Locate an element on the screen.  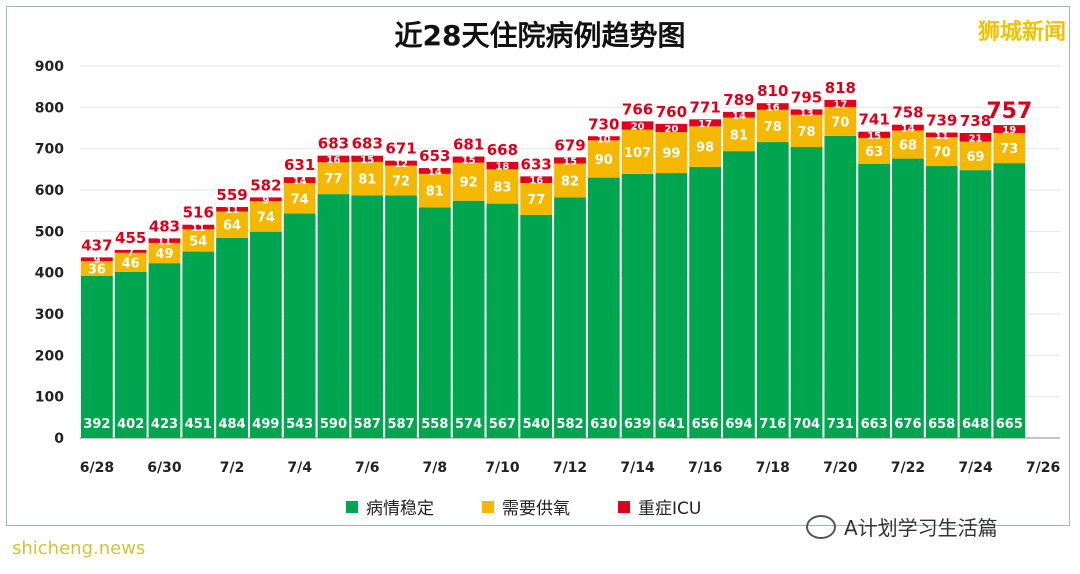
data-label-1: 78 is located at coordinates (773, 127).